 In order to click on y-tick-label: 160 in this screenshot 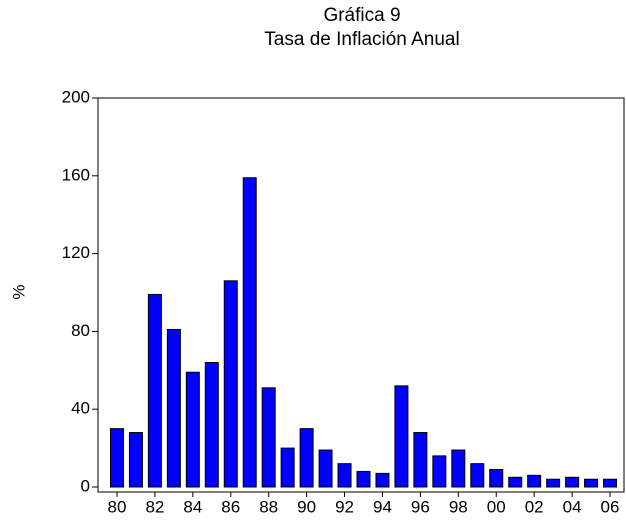, I will do `click(76, 174)`.